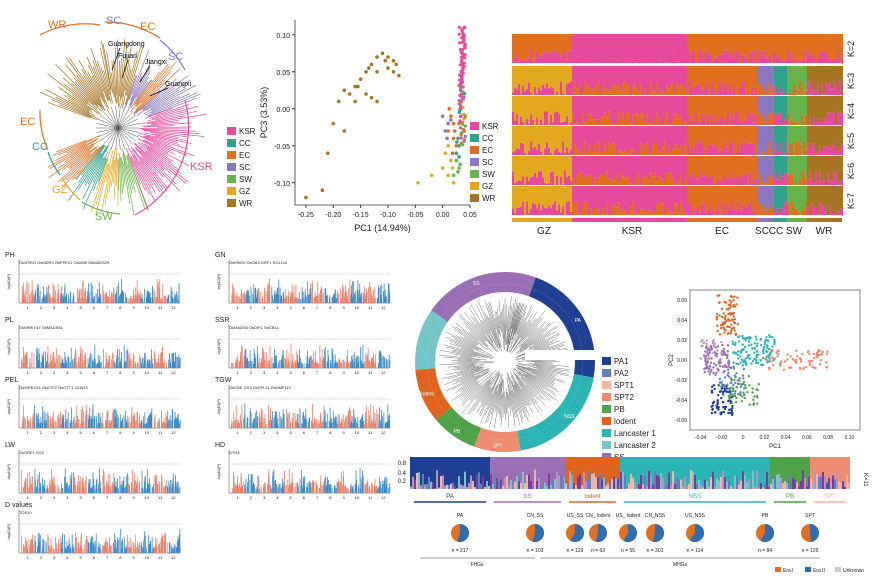 This screenshot has width=885, height=581. Describe the element at coordinates (218, 471) in the screenshot. I see `y-label: -log10(P)` at that location.